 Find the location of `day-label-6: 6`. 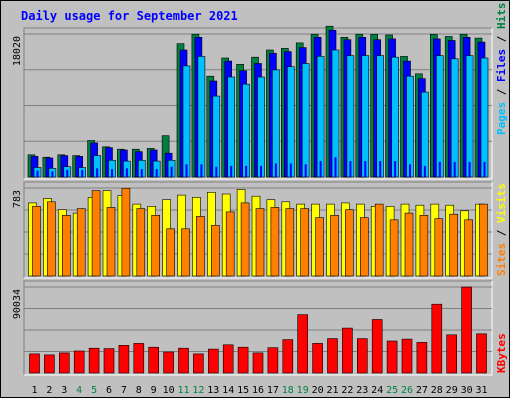

day-label-6: 6 is located at coordinates (109, 390).